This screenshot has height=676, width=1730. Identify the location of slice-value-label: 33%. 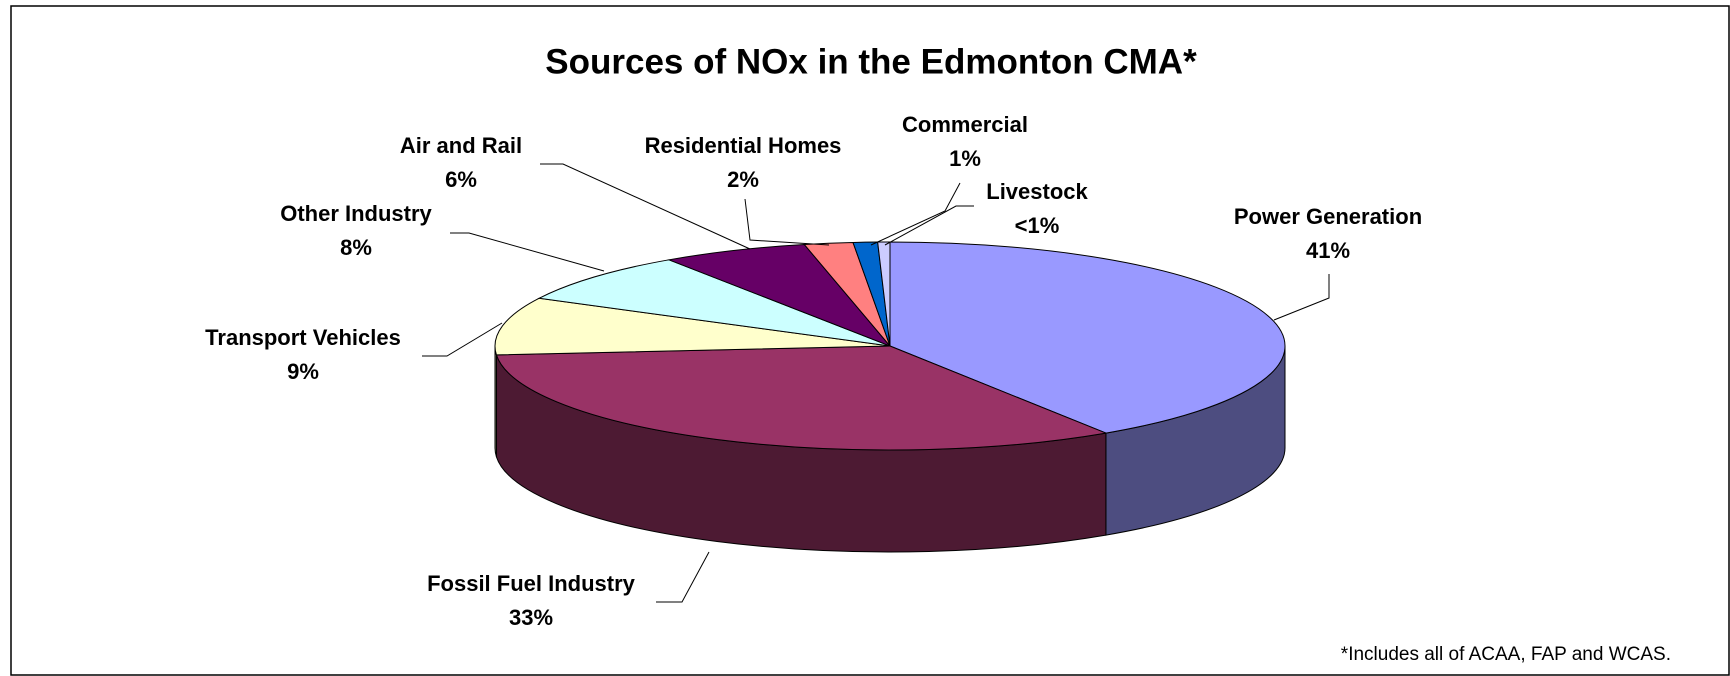
(531, 617).